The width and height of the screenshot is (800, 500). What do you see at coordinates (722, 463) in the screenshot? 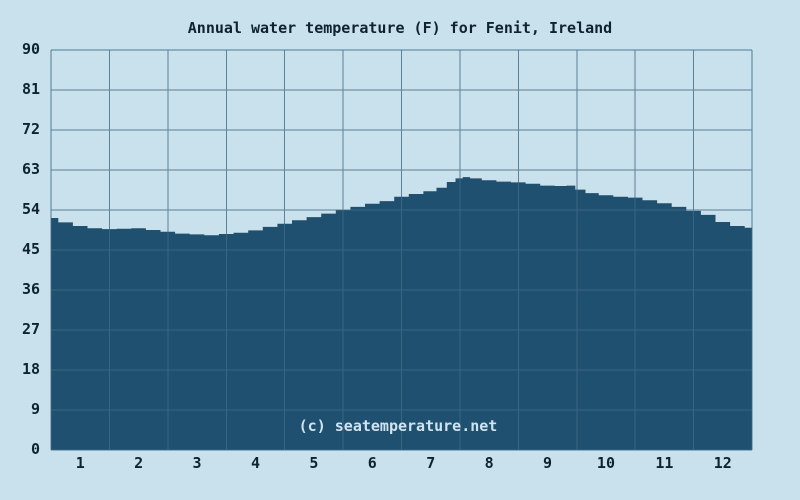
I see `x-tick-label: 12` at bounding box center [722, 463].